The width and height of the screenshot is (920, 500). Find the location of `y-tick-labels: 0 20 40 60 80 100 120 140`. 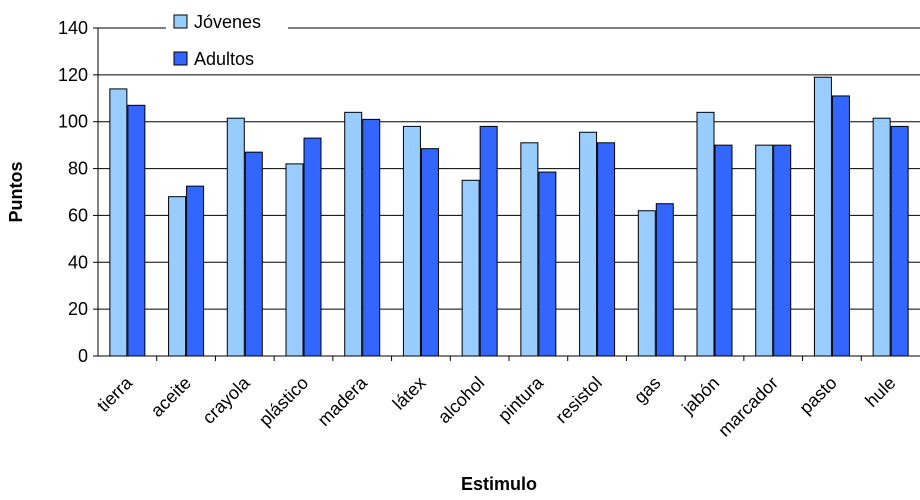

y-tick-labels: 0 20 40 60 80 100 120 140 is located at coordinates (78, 192).